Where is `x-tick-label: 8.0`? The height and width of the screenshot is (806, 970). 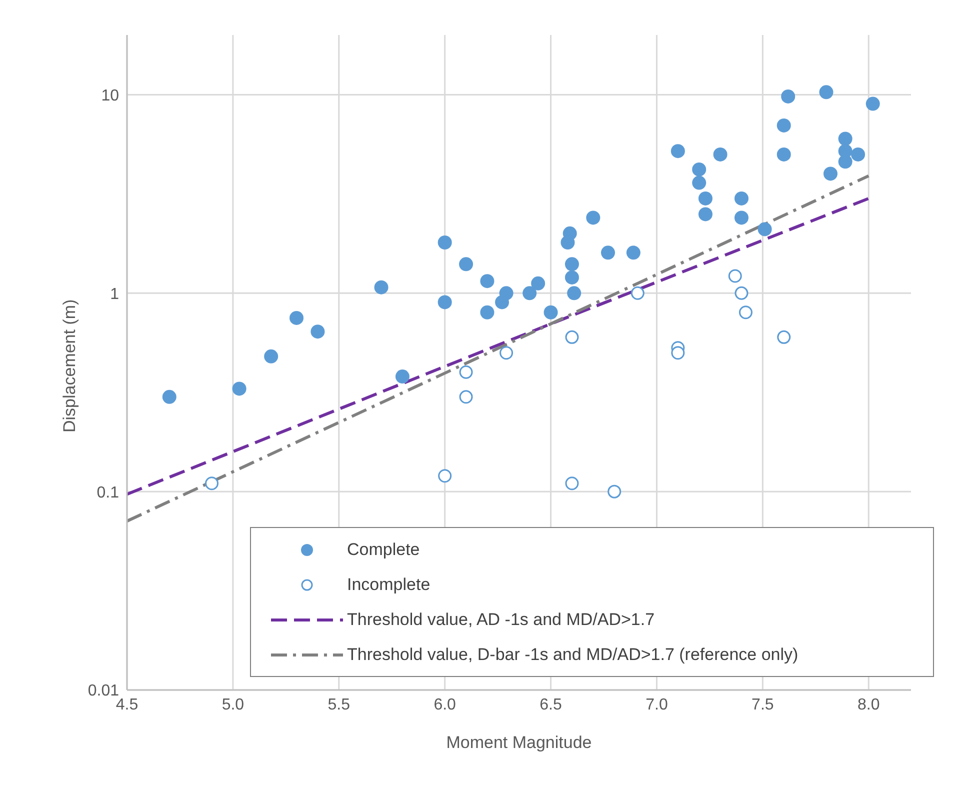
x-tick-label: 8.0 is located at coordinates (868, 705).